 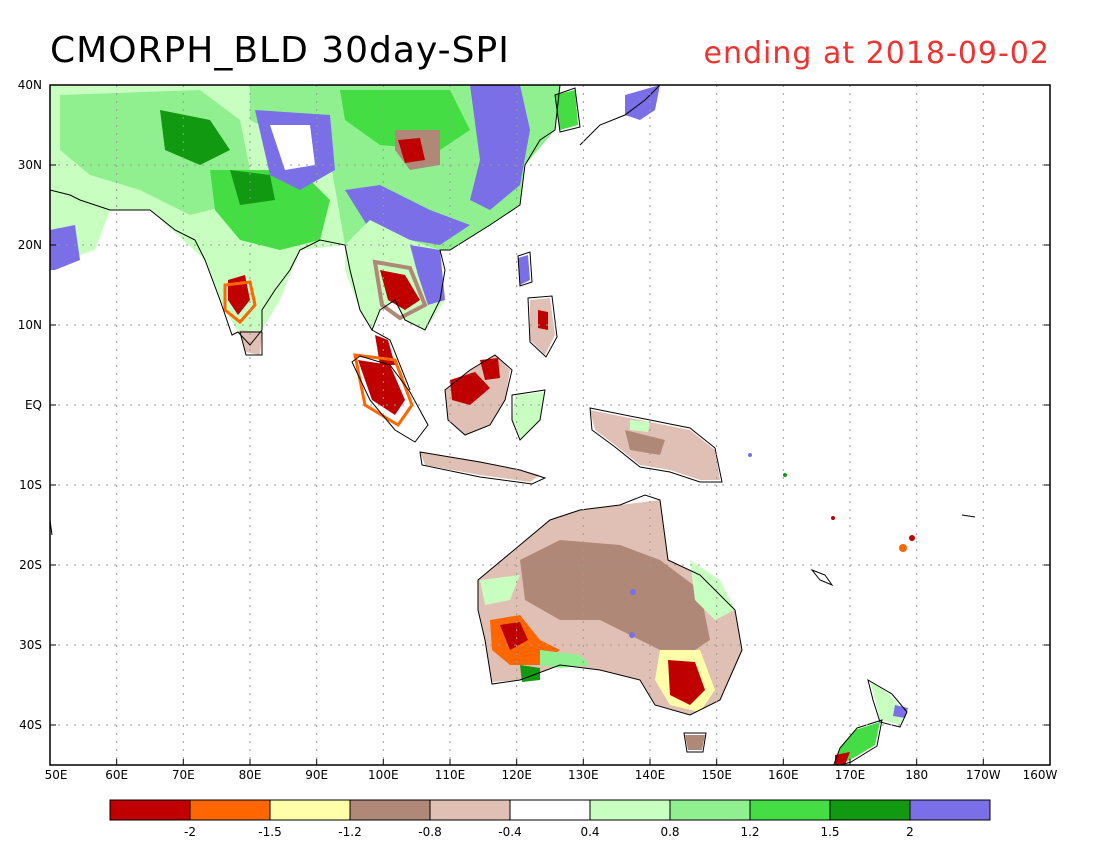 I want to click on legend-label: 1.5, so click(x=830, y=832).